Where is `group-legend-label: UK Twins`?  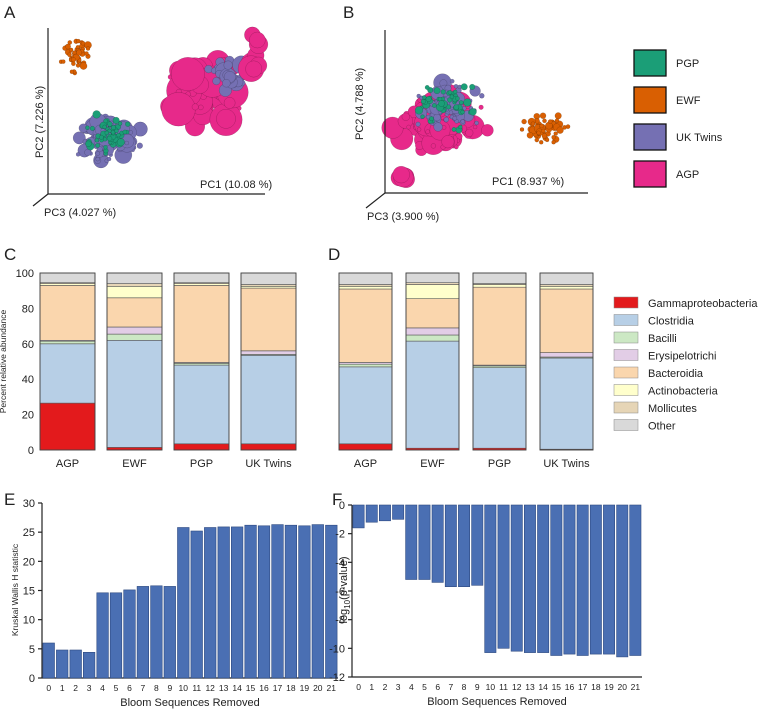 group-legend-label: UK Twins is located at coordinates (699, 138).